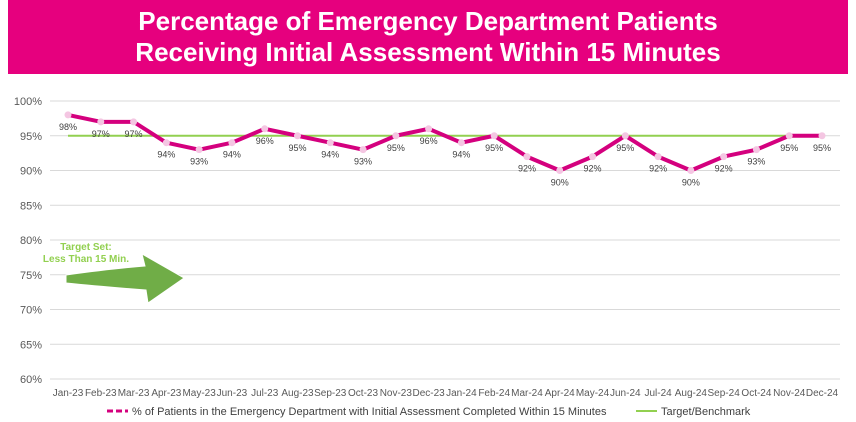 This screenshot has width=856, height=422. Describe the element at coordinates (68, 393) in the screenshot. I see `x-tick-label: Jan-23` at that location.